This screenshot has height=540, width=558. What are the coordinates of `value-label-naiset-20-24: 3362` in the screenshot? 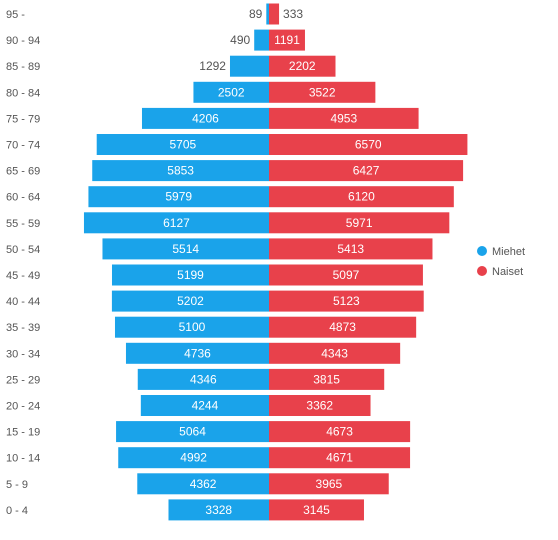 It's located at (319, 406).